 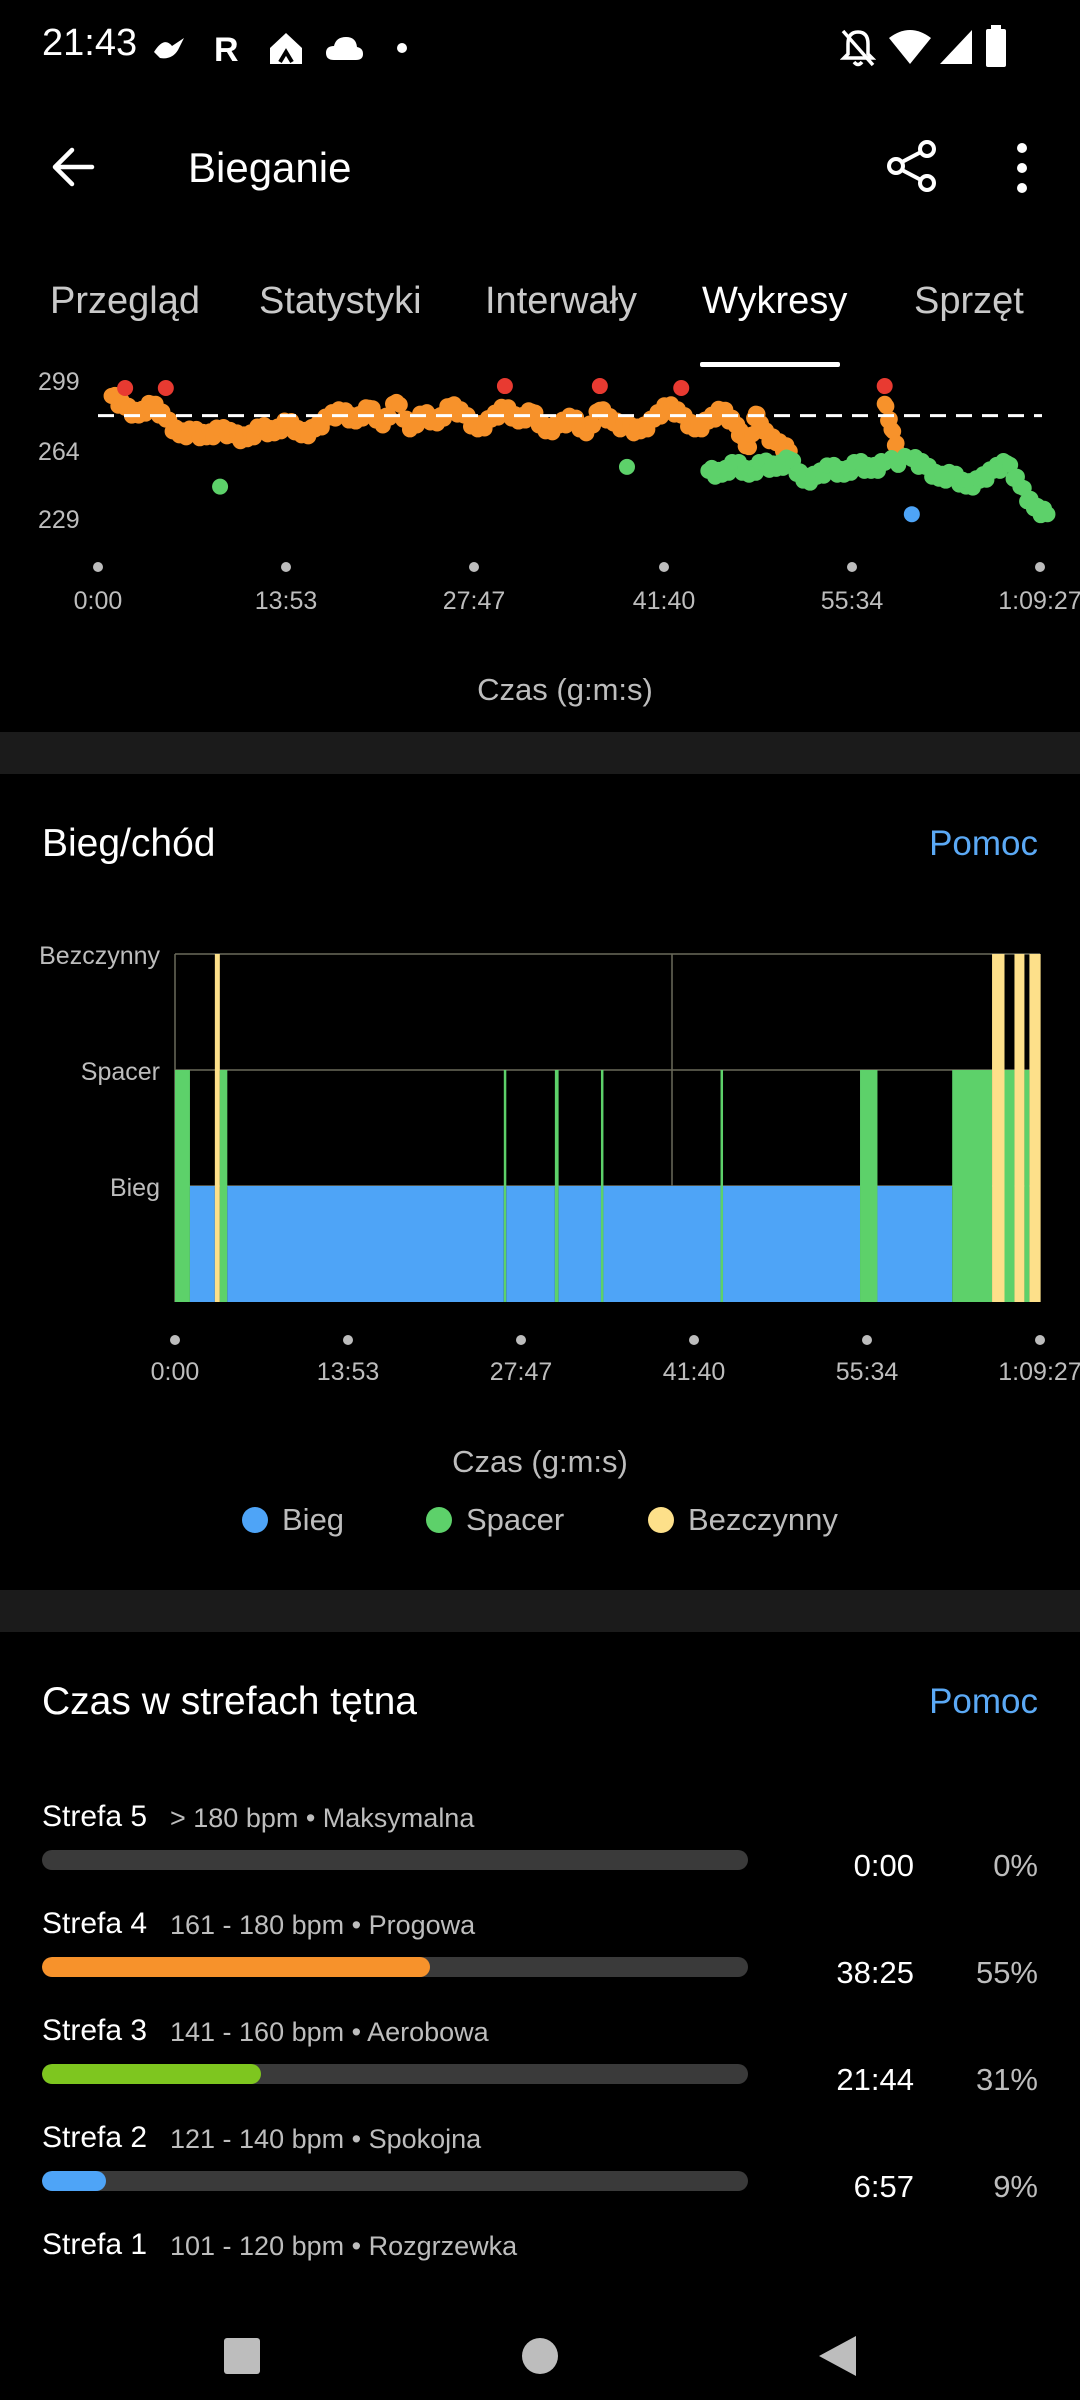 I want to click on zone-duration: 6:57, so click(x=883, y=2186).